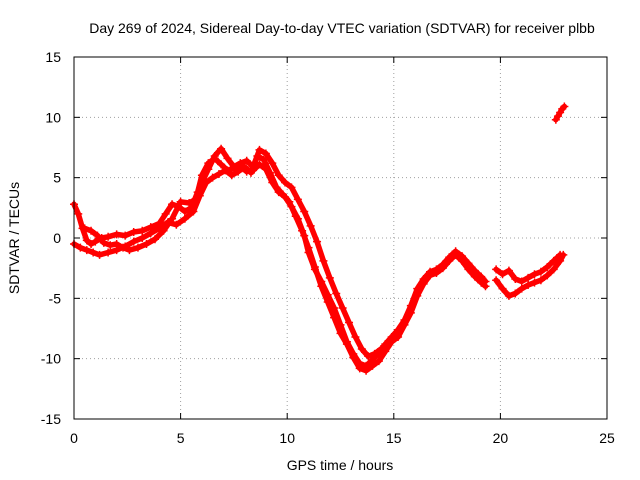  What do you see at coordinates (528, 268) in the screenshot?
I see `series-track-e` at bounding box center [528, 268].